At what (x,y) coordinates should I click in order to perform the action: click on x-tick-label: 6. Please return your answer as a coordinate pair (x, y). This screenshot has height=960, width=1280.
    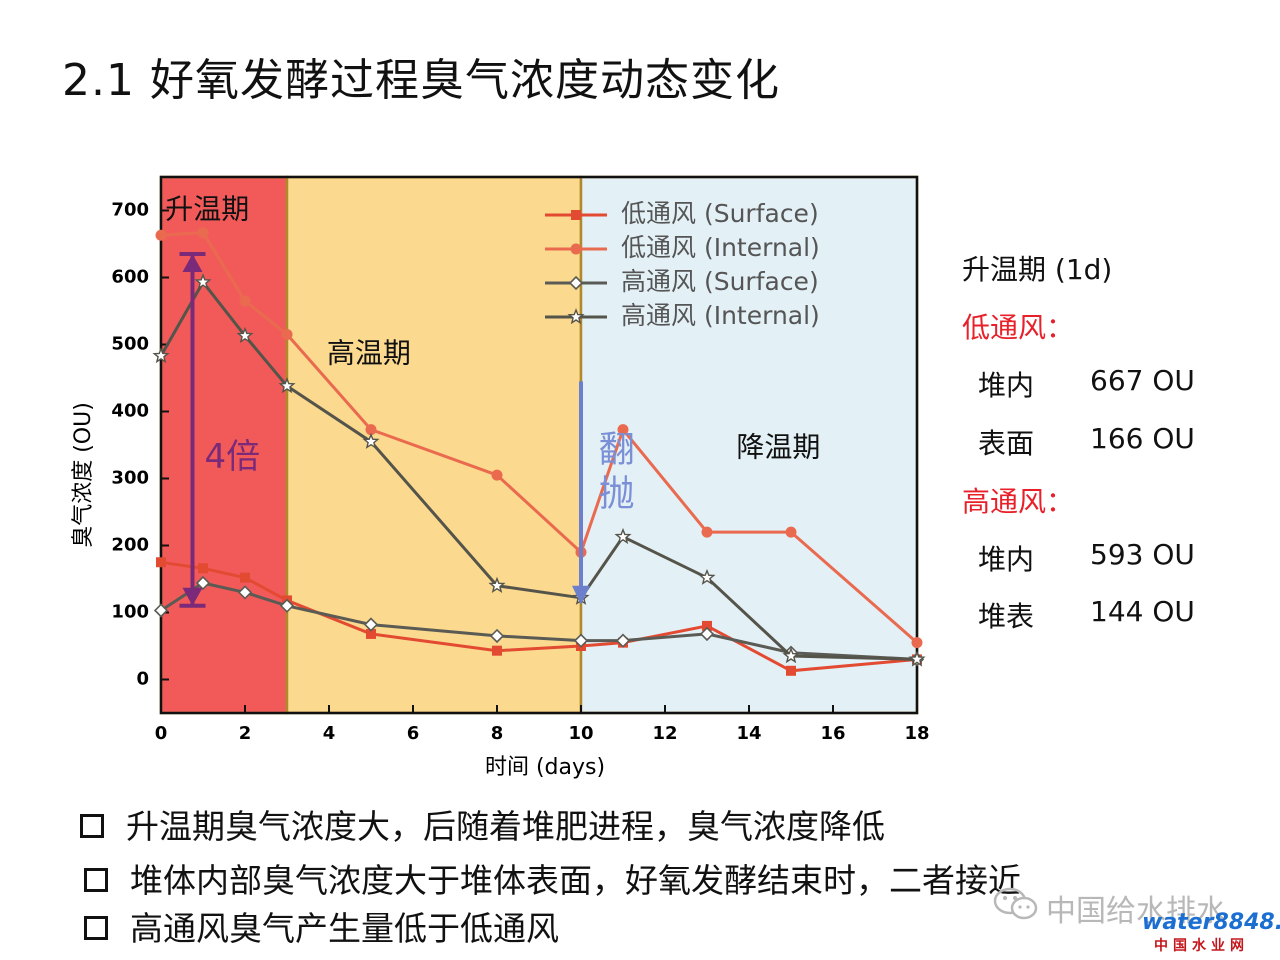
    Looking at the image, I should click on (413, 733).